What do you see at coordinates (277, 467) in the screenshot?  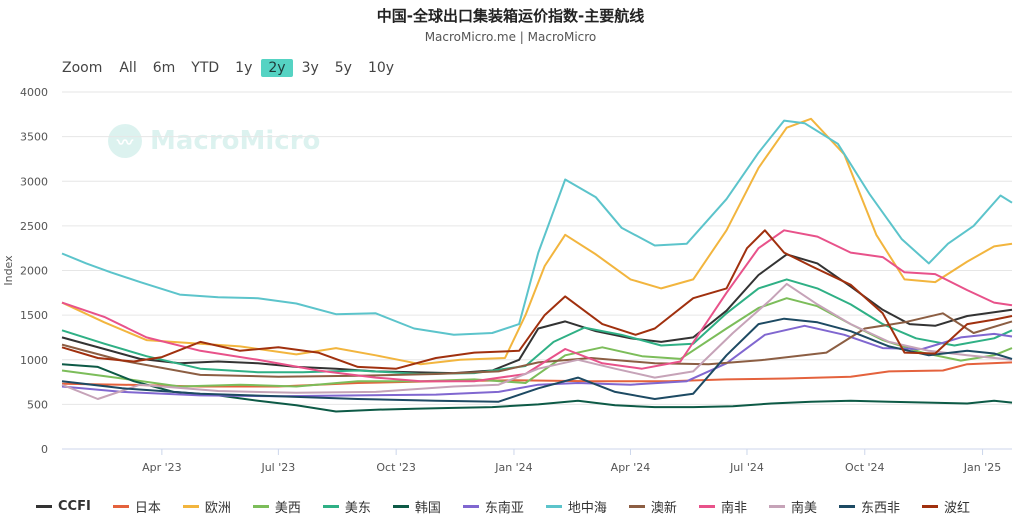 I see `x-tick-label: Jul '23` at bounding box center [277, 467].